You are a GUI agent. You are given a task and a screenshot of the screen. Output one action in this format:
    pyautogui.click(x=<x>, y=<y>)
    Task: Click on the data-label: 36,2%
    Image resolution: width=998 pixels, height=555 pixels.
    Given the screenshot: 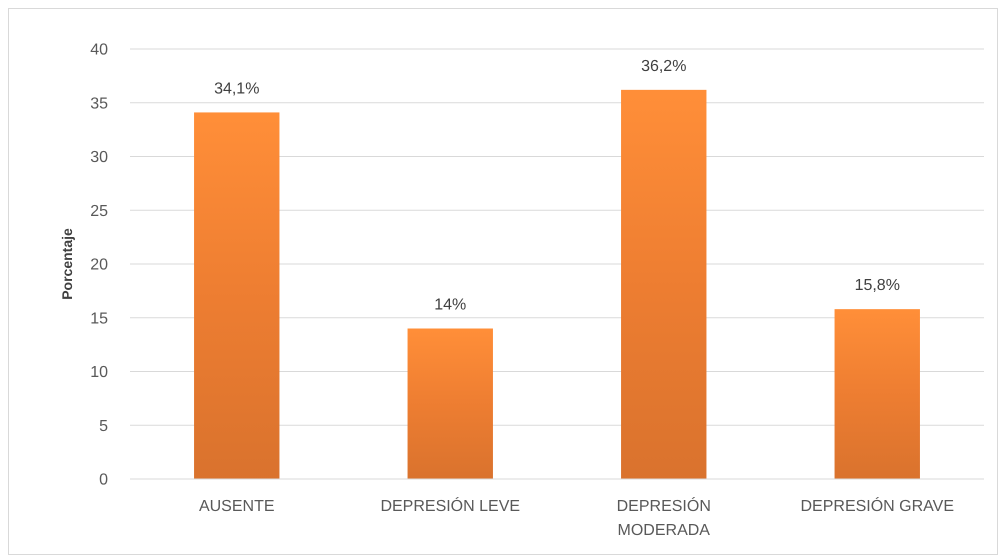 What is the action you would take?
    pyautogui.click(x=663, y=66)
    